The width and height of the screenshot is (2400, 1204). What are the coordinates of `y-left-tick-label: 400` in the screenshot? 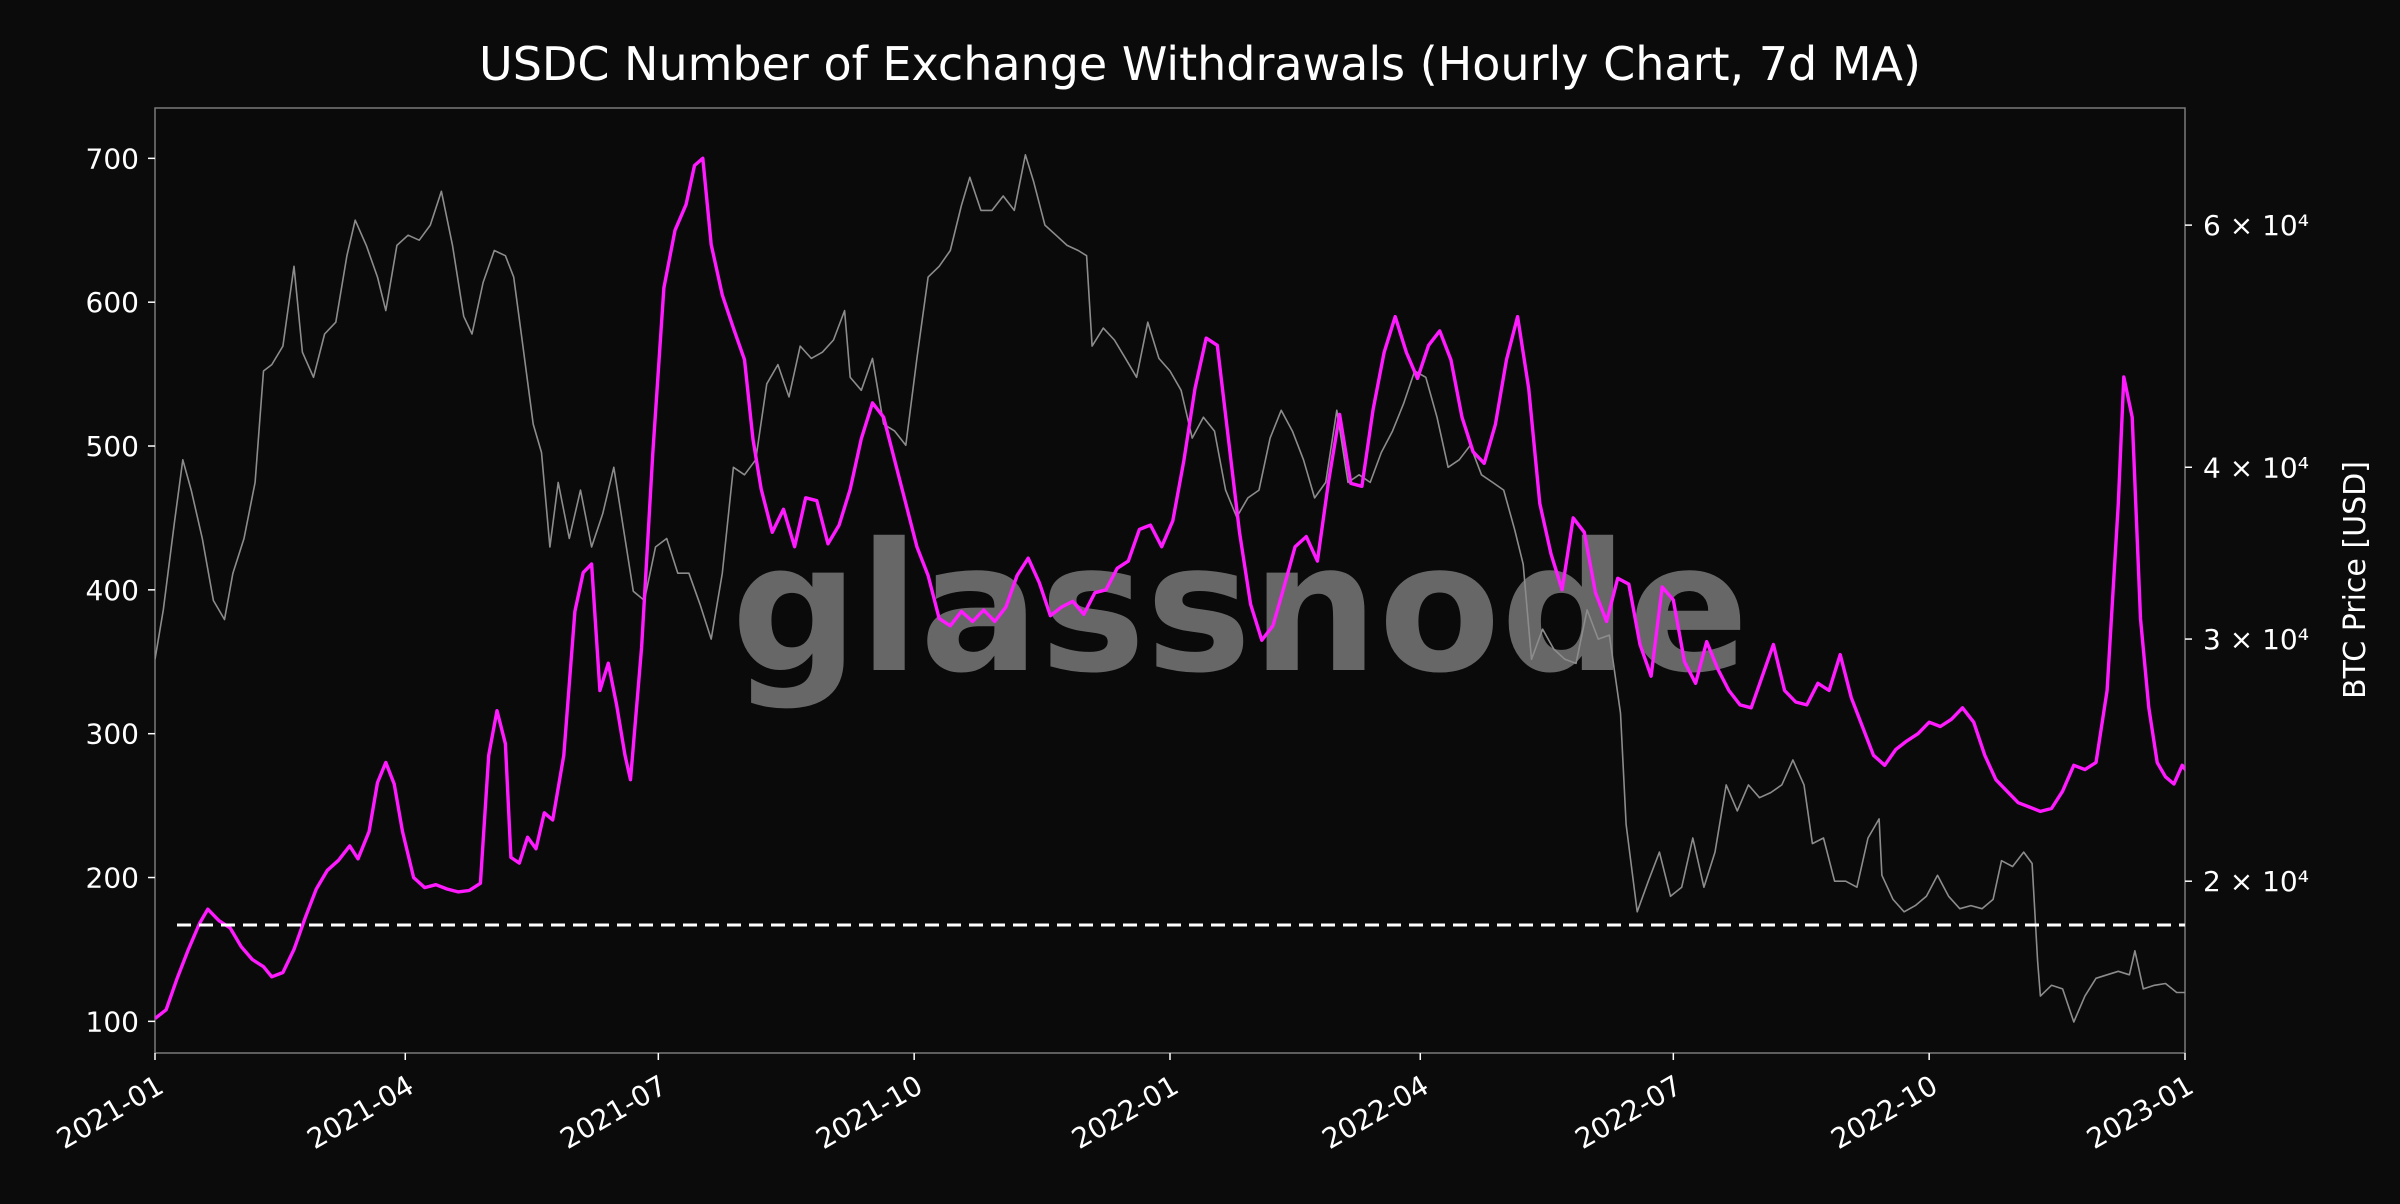 It's located at (112, 590).